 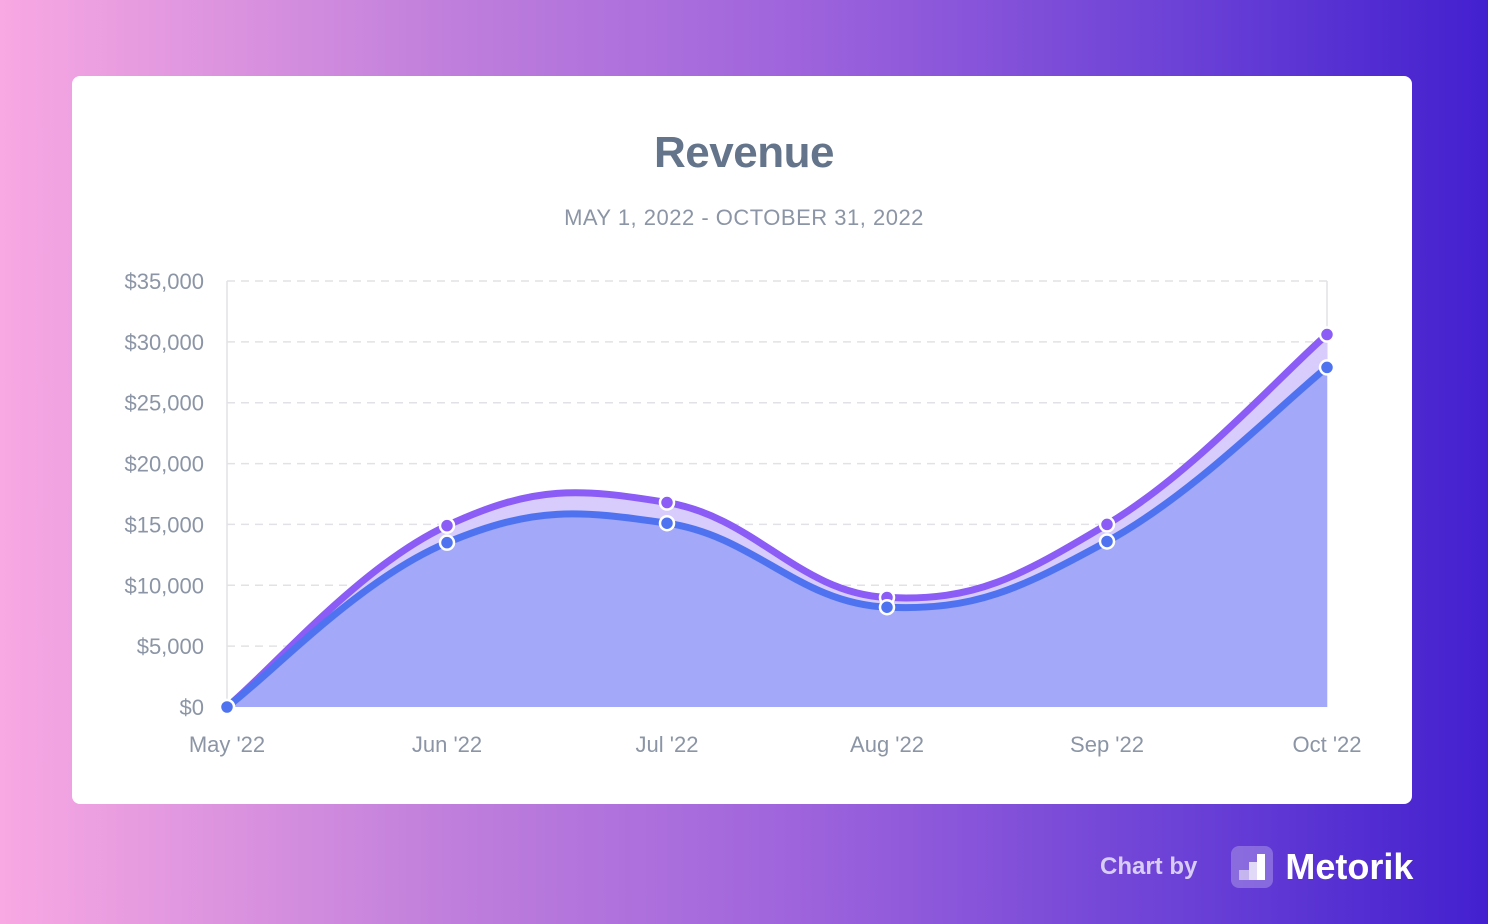 I want to click on chart-subtitle: MAY 1, 2022 - OCTOBER 31, 2022, so click(x=744, y=217).